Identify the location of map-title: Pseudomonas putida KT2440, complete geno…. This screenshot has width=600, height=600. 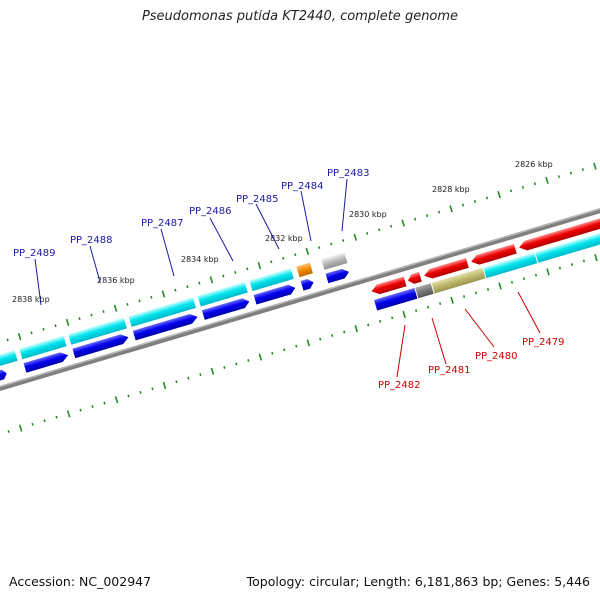
(300, 16).